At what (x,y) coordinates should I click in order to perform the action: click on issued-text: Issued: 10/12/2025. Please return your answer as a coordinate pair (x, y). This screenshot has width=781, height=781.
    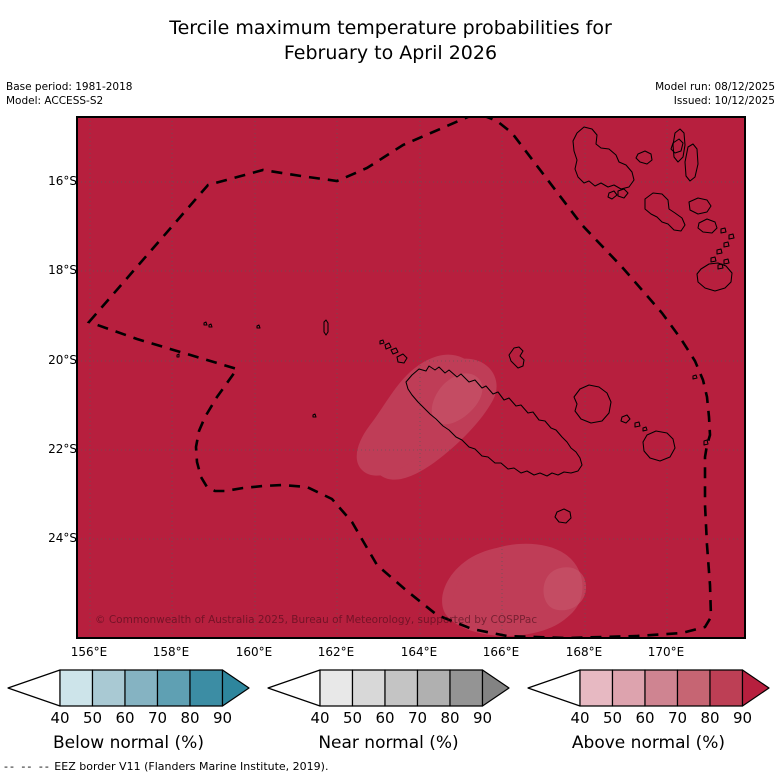
    Looking at the image, I should click on (724, 101).